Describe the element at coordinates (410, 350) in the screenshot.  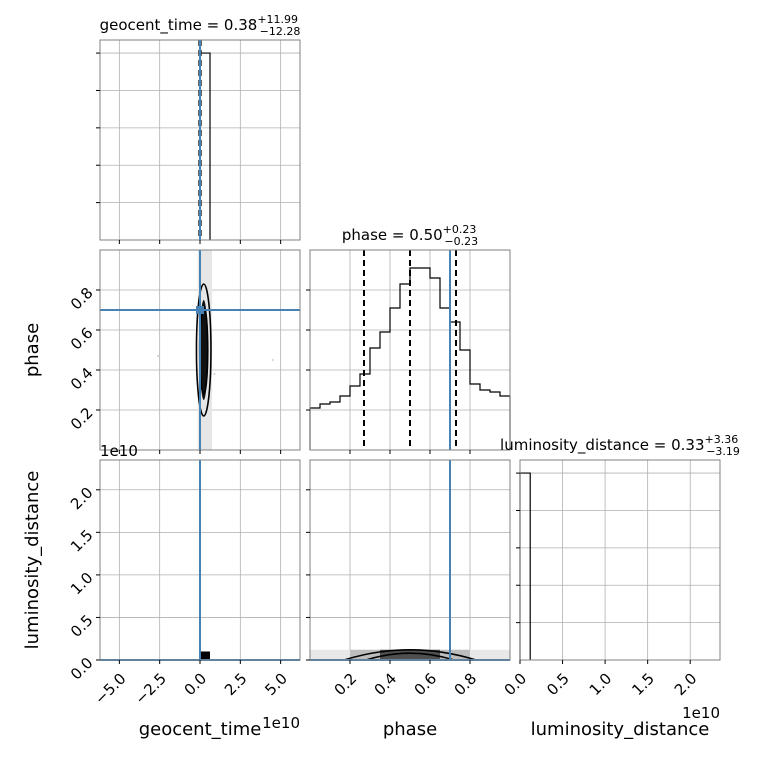
I see `panel-phase-hist` at that location.